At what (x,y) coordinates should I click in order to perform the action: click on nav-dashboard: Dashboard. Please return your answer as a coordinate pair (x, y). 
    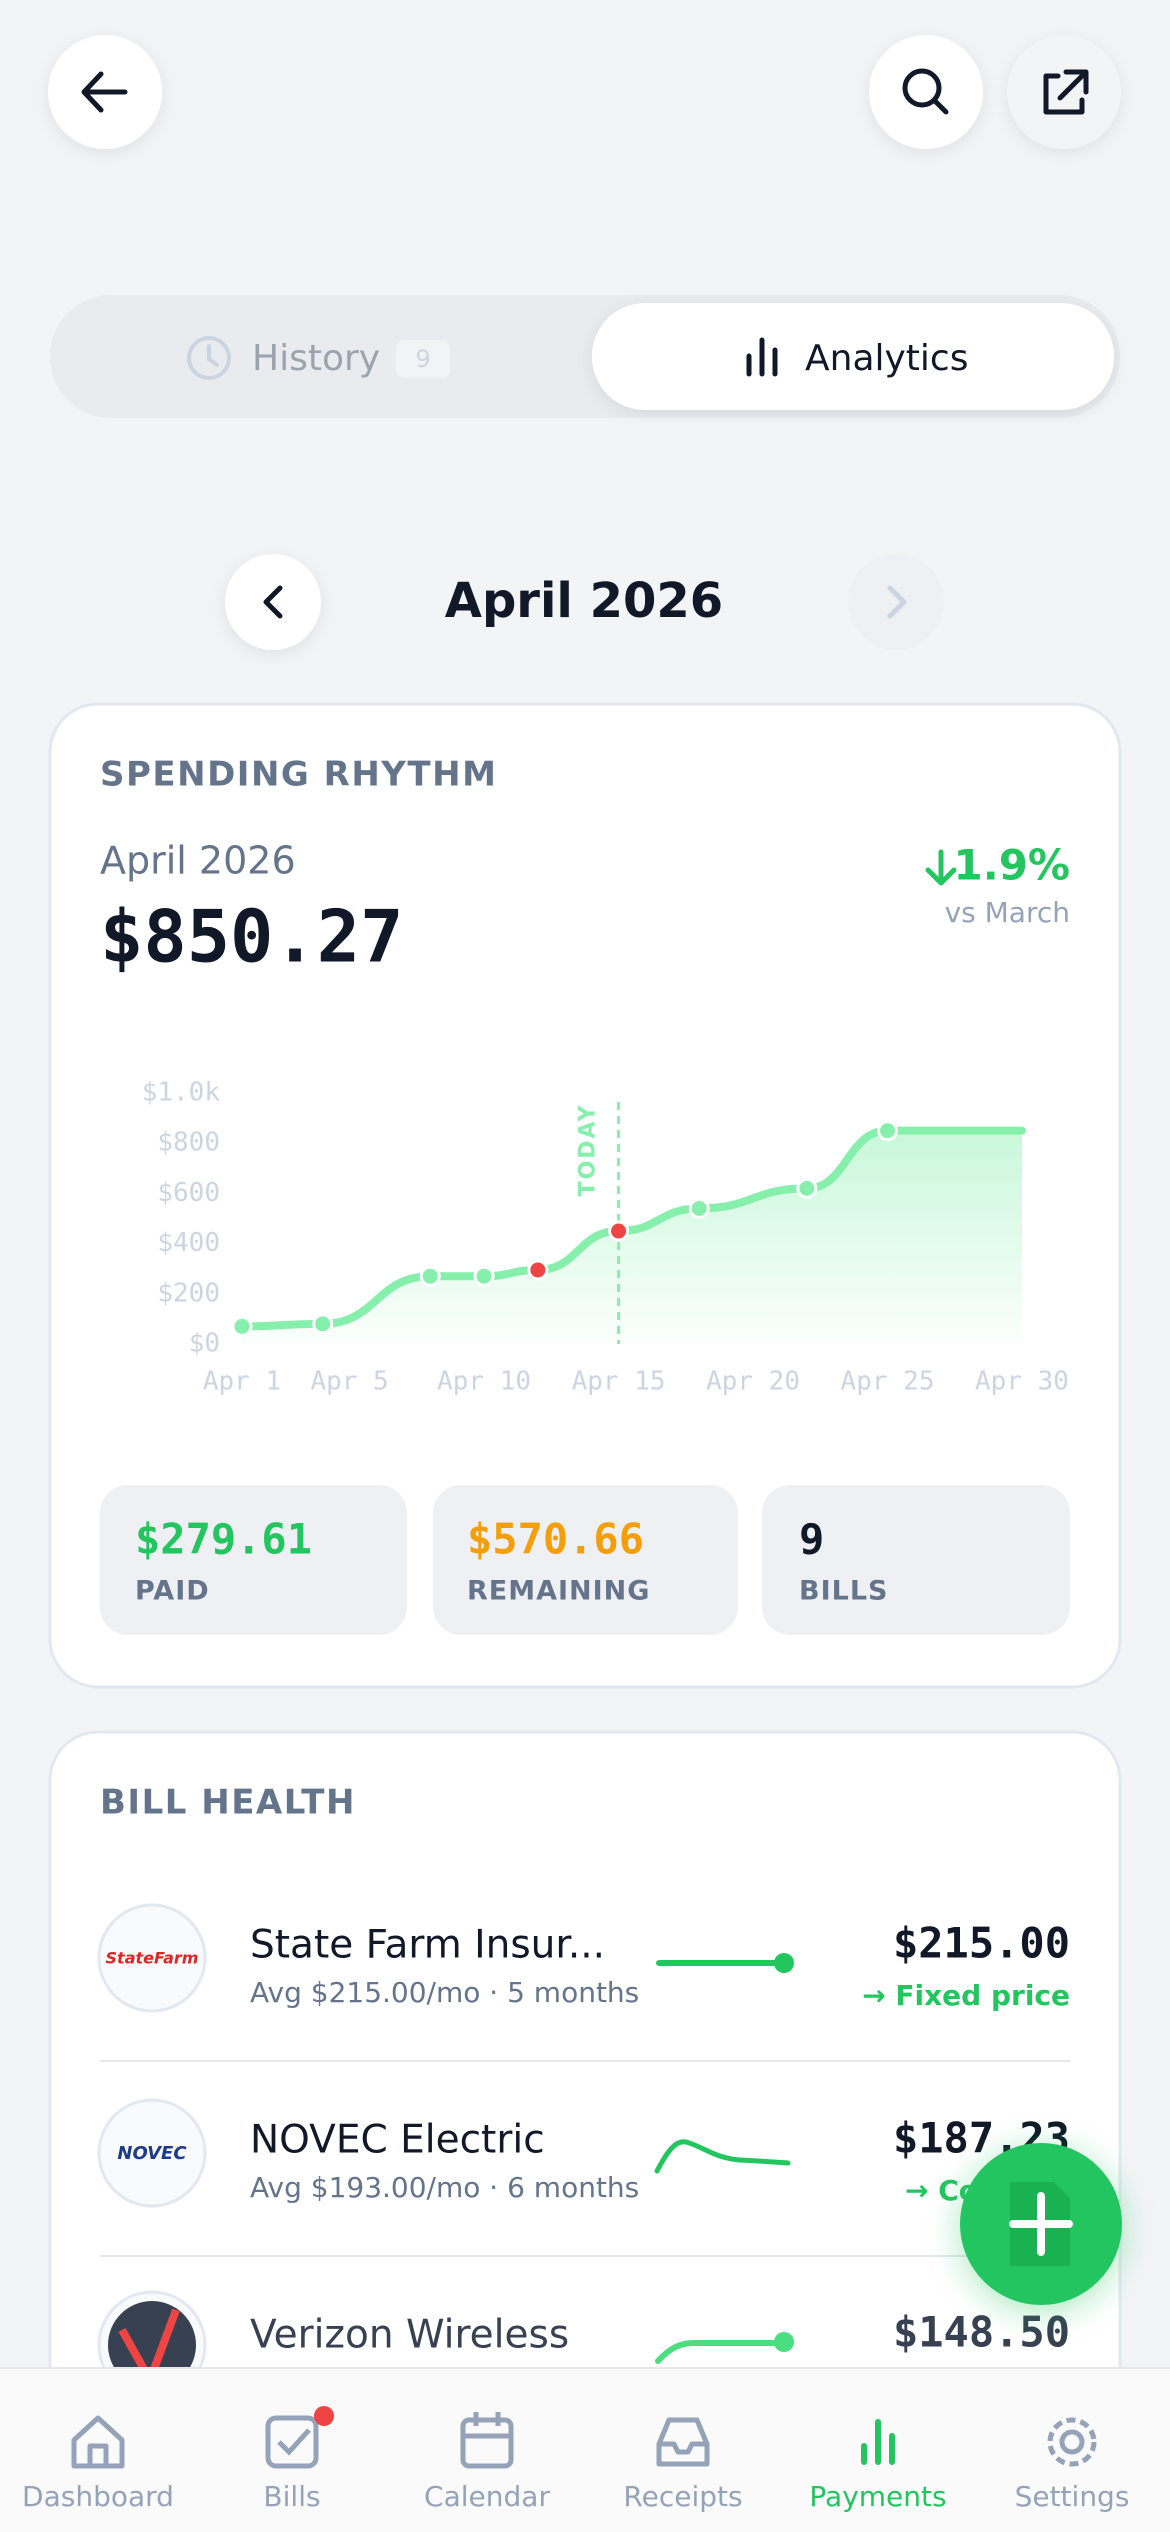
    Looking at the image, I should click on (98, 2464).